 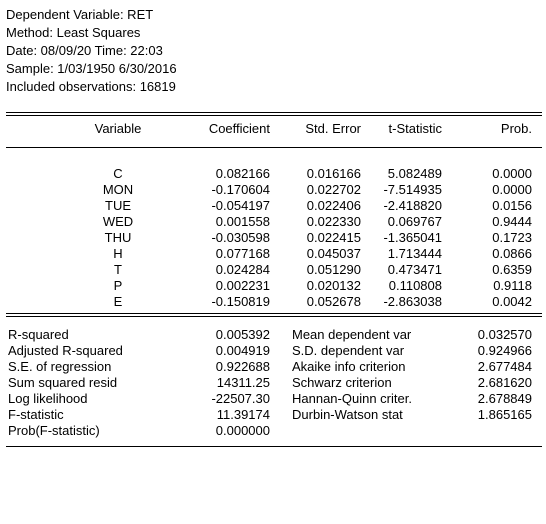 What do you see at coordinates (240, 398) in the screenshot?
I see `stat-value: -22507.30` at bounding box center [240, 398].